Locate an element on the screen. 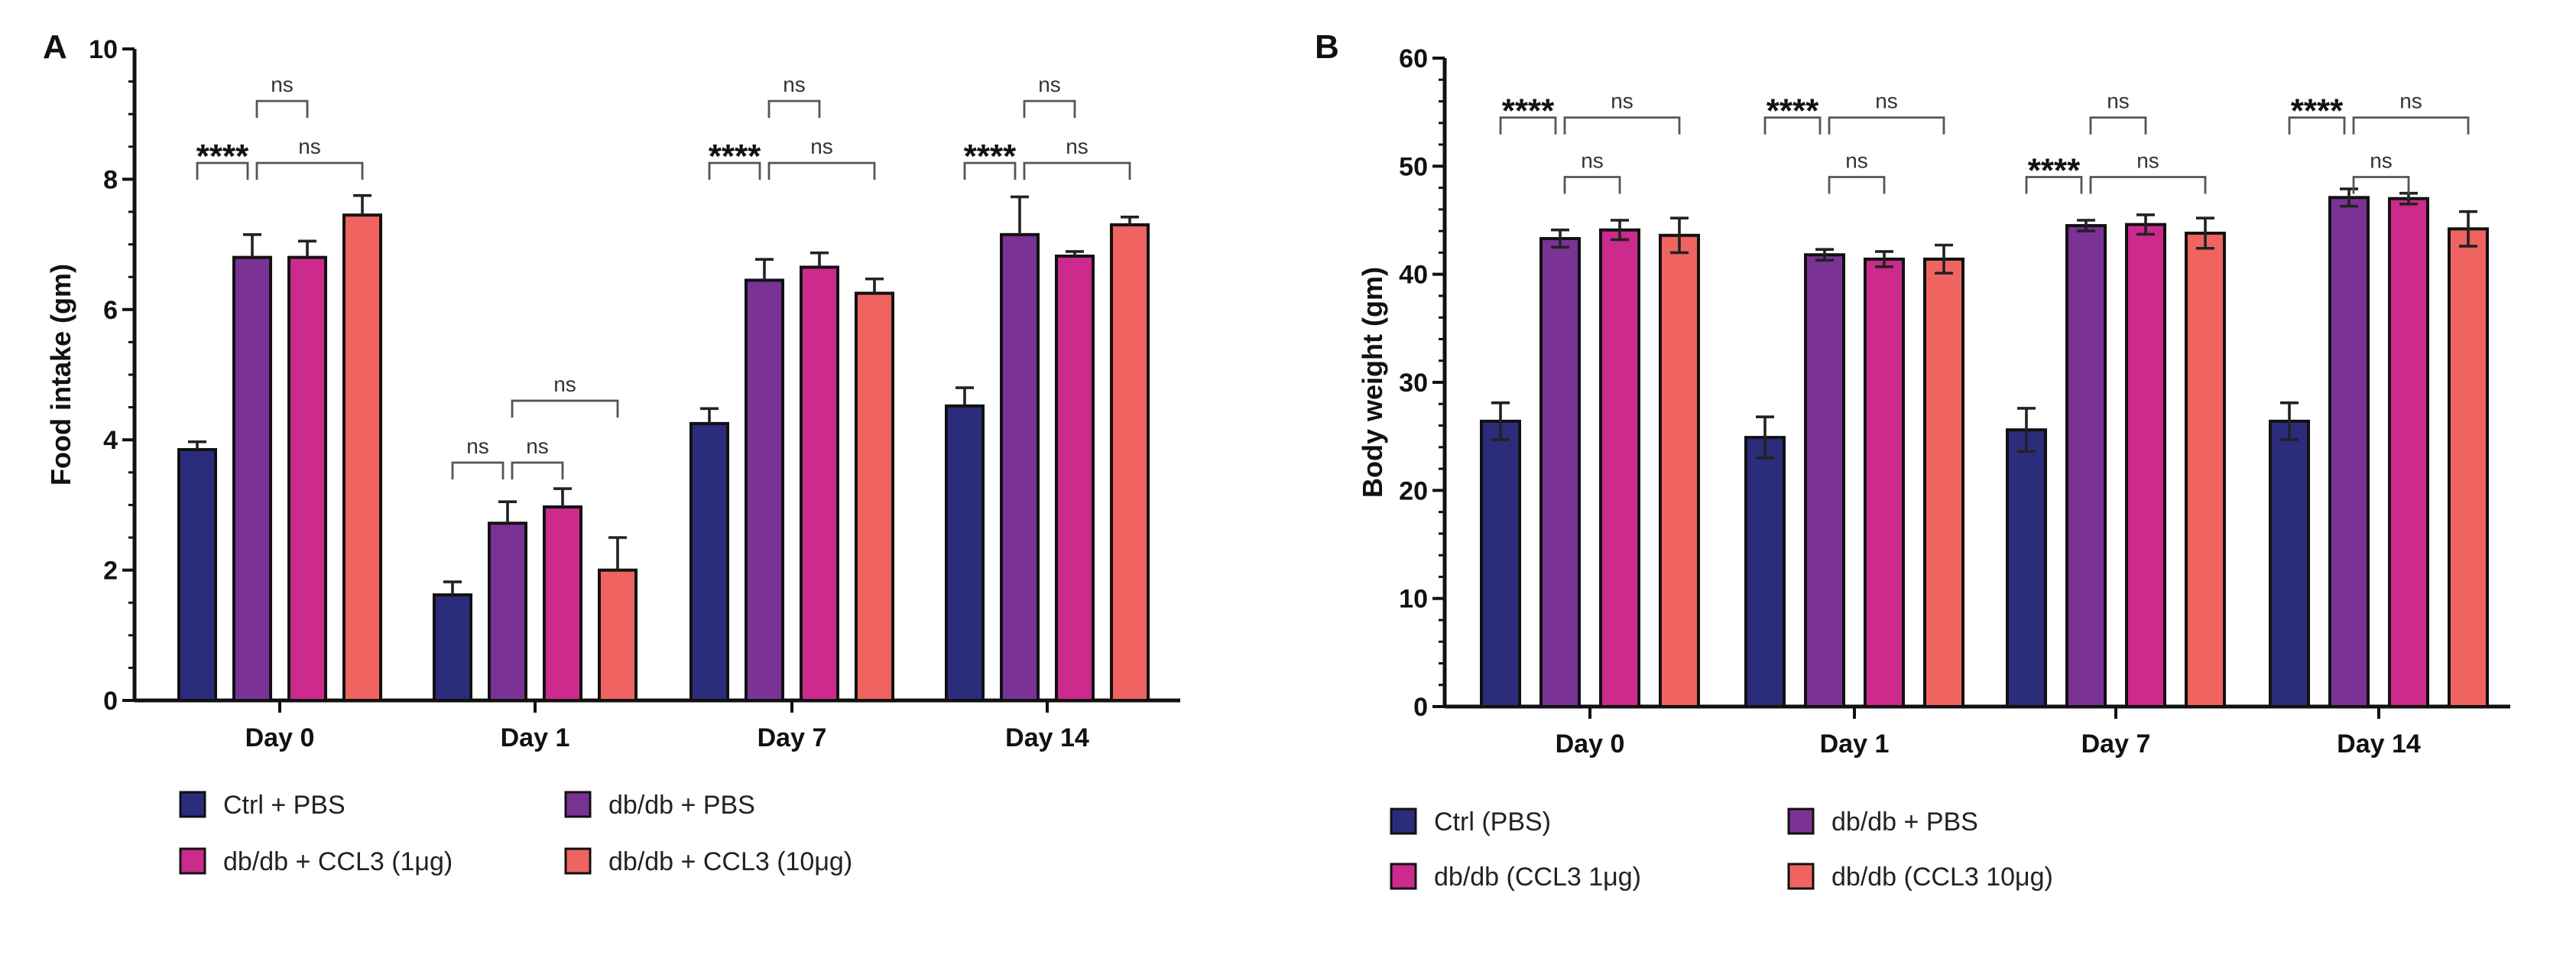 This screenshot has width=2576, height=965. y-tick-label: 2 is located at coordinates (110, 571).